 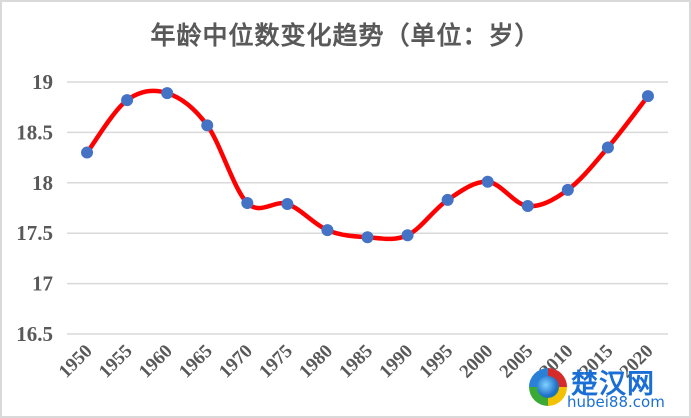 I want to click on x-tick-label: 1955, so click(x=116, y=362).